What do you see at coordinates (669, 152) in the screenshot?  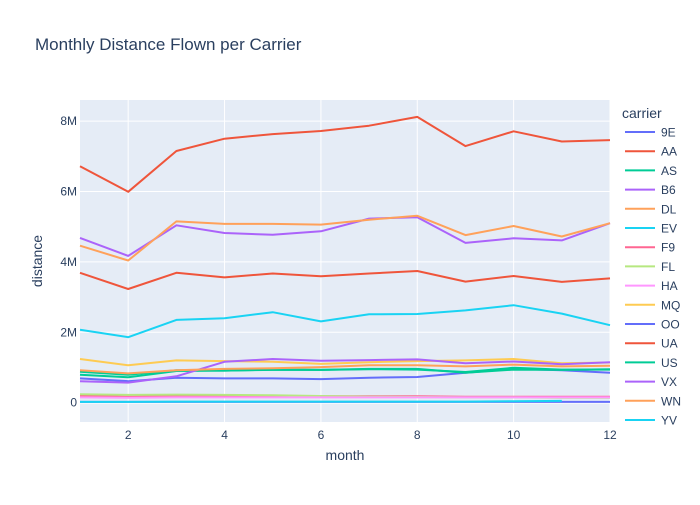 I see `legend-label: AA` at bounding box center [669, 152].